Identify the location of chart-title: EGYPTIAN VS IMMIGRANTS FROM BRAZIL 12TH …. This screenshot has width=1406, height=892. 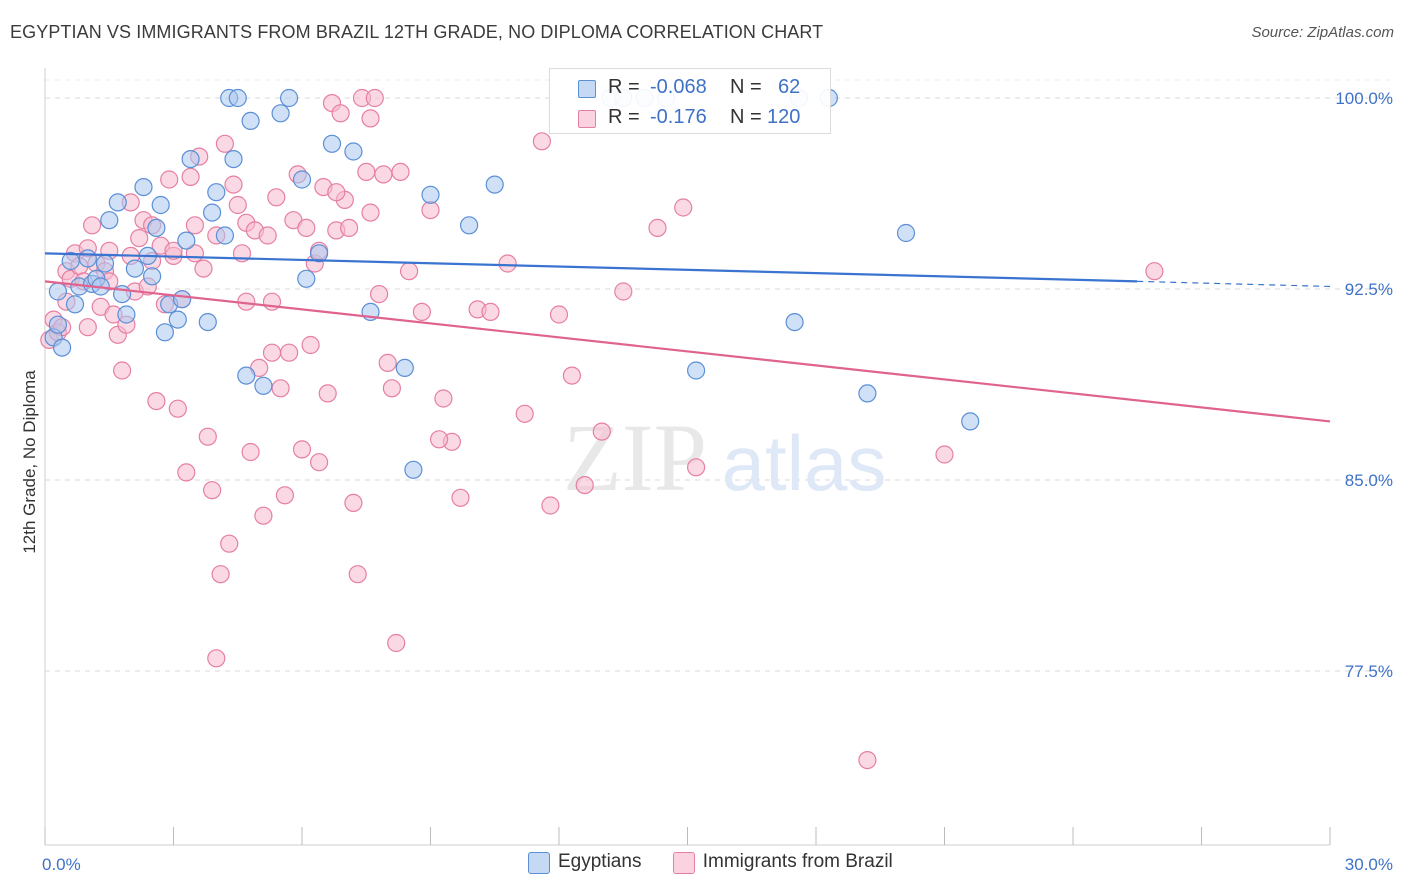
(417, 32).